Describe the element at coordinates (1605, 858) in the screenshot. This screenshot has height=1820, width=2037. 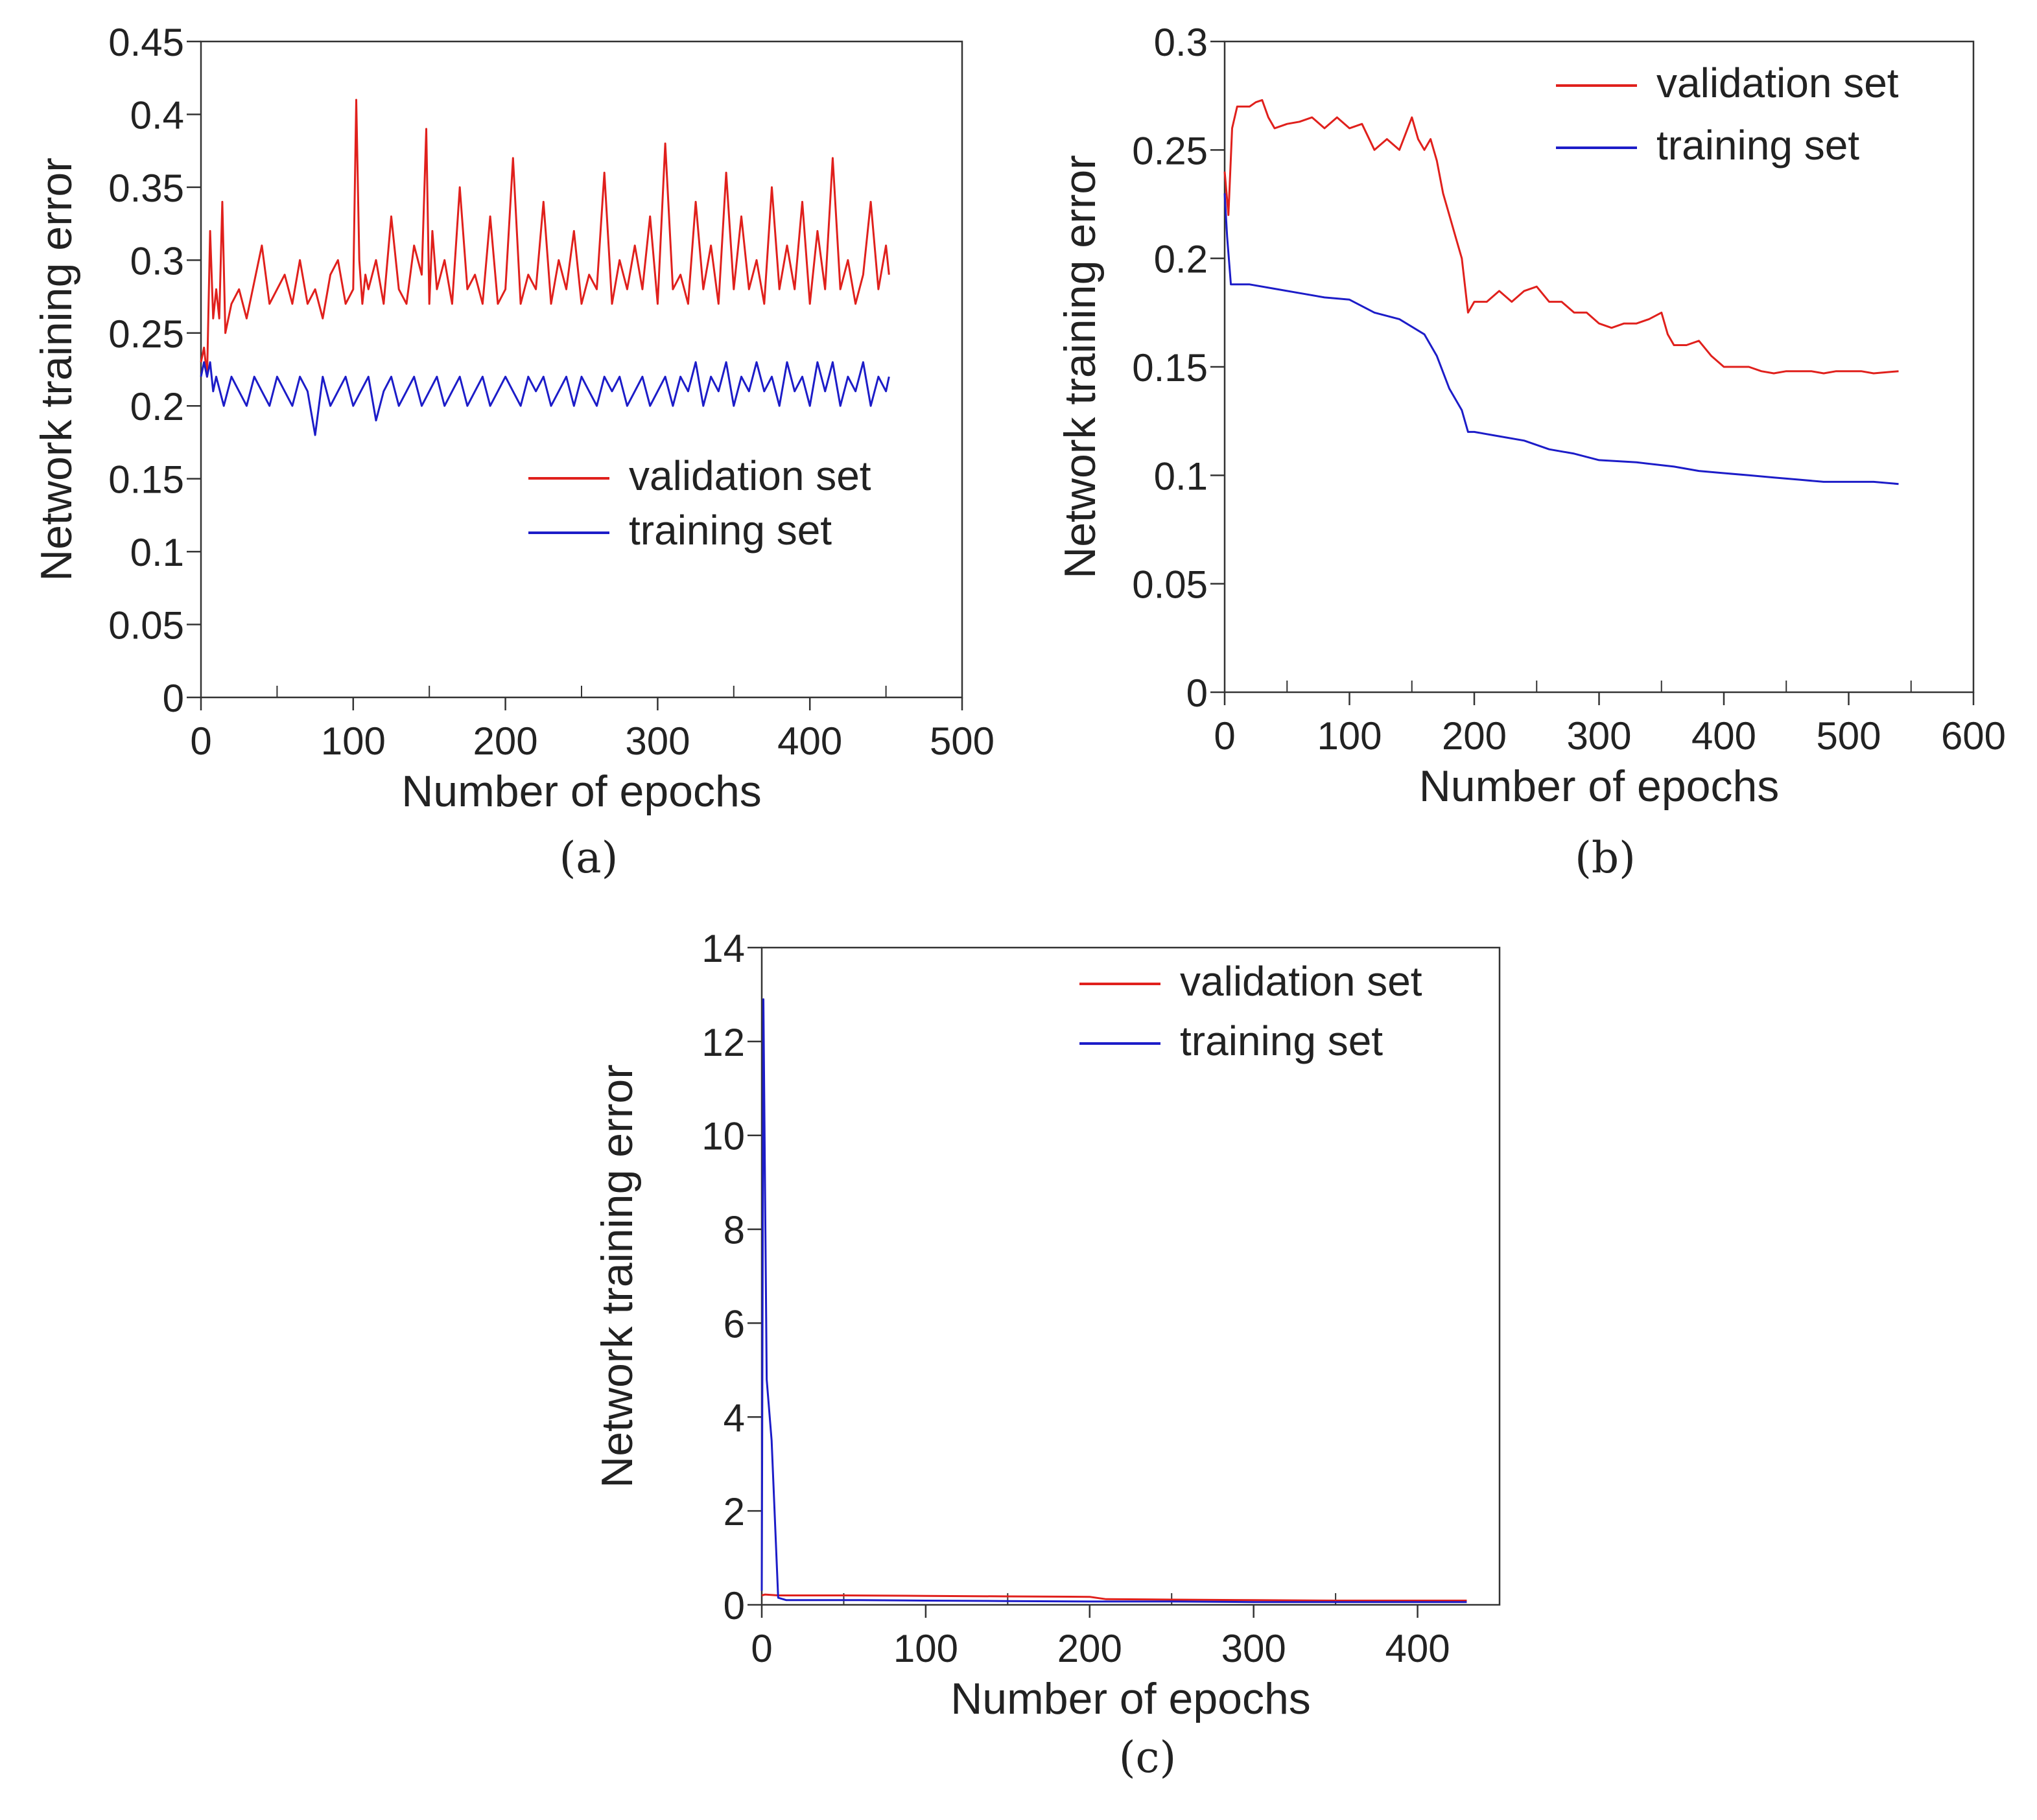
I see `panel-caption: (b)` at that location.